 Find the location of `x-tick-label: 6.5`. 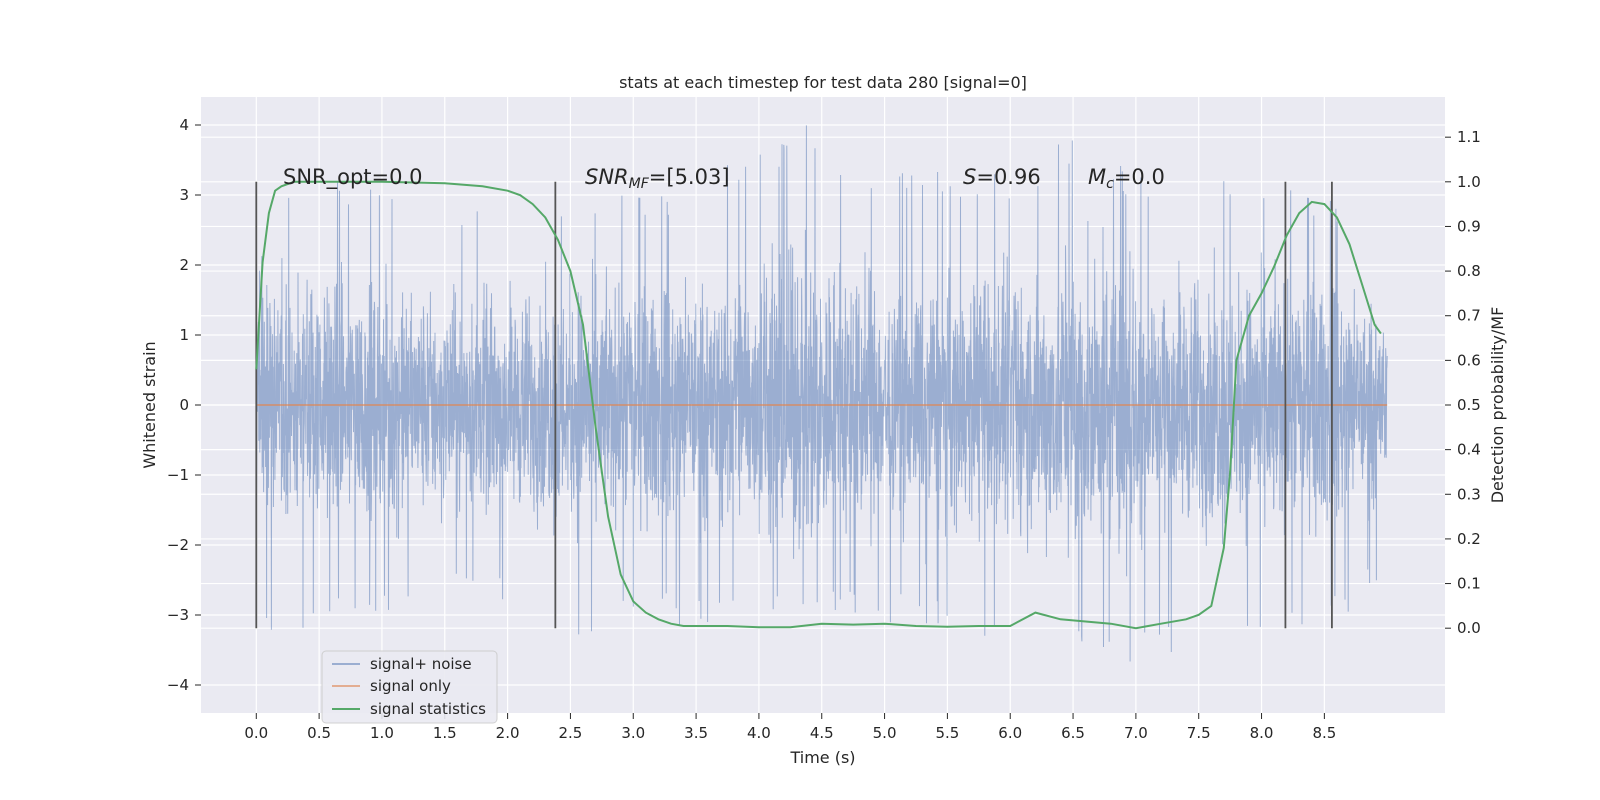

x-tick-label: 6.5 is located at coordinates (1073, 733).